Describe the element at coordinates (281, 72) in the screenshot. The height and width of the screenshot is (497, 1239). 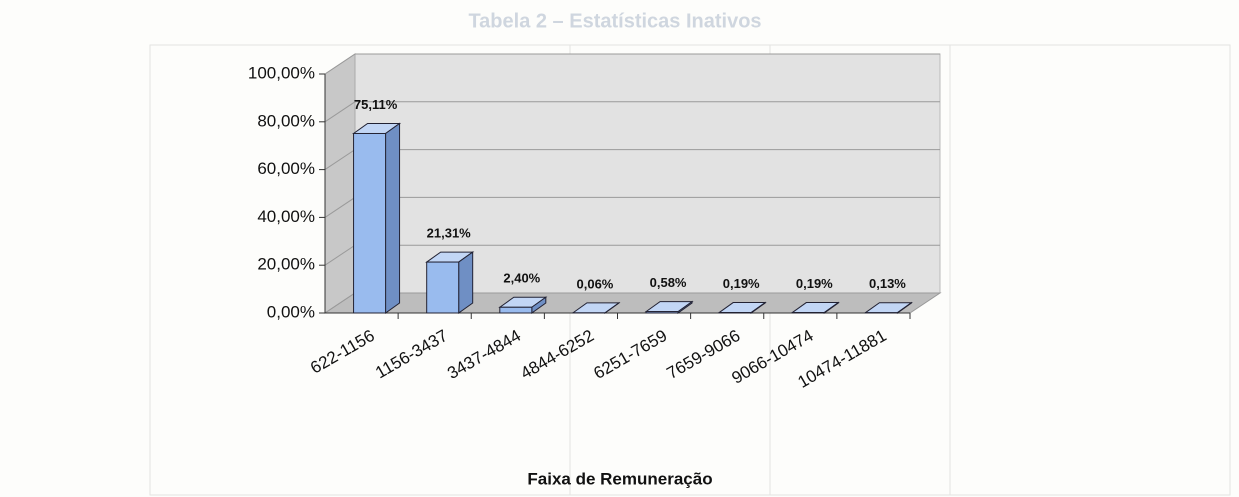
I see `y-tick-label: 100,00%` at that location.